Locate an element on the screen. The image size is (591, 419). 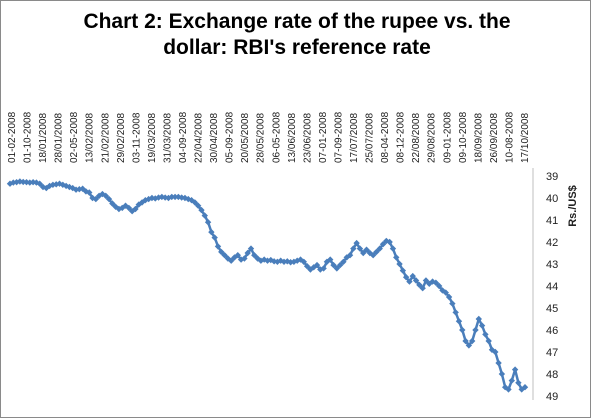
y-tick-label: 47 is located at coordinates (552, 353).